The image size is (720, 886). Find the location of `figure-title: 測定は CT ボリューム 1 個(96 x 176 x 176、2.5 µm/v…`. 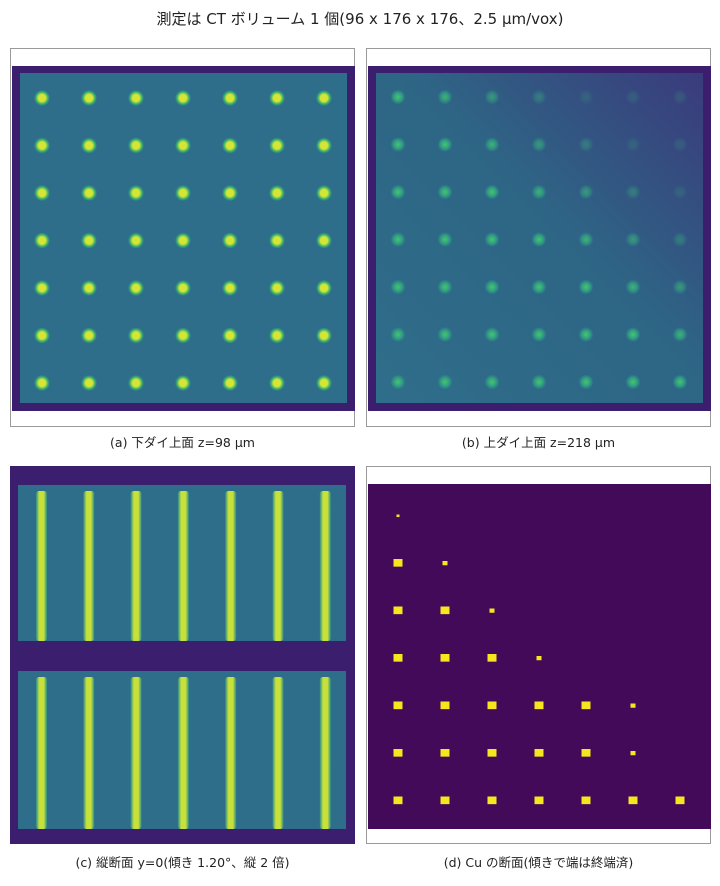

figure-title: 測定は CT ボリューム 1 個(96 x 176 x 176、2.5 µm/v… is located at coordinates (360, 19).